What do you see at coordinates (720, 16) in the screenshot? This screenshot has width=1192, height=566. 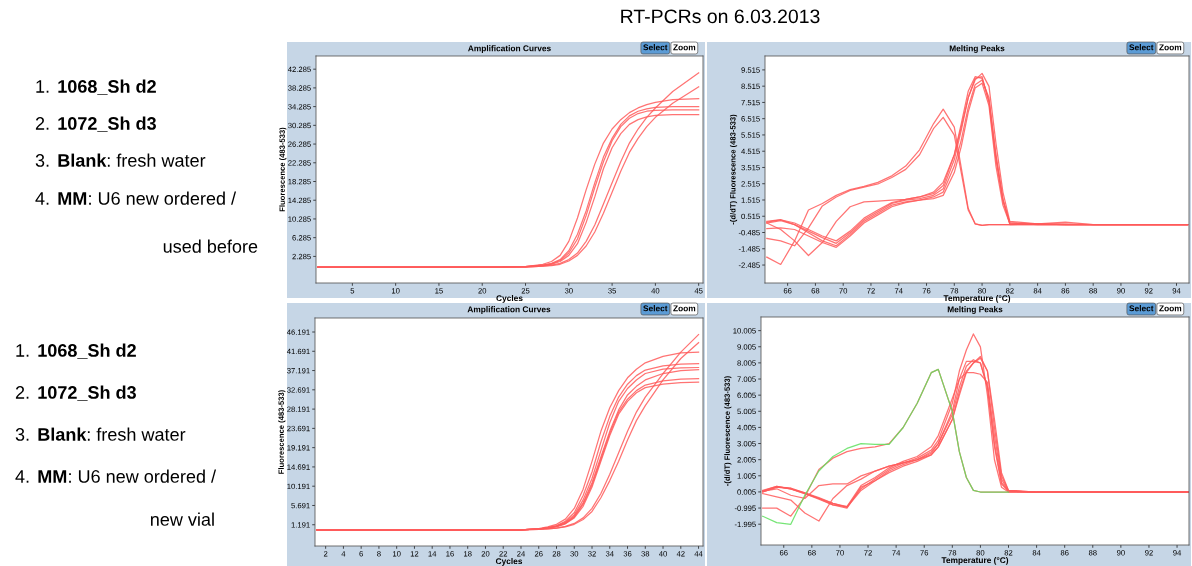 I see `text: RT-PCRs on 6.03.2013` at bounding box center [720, 16].